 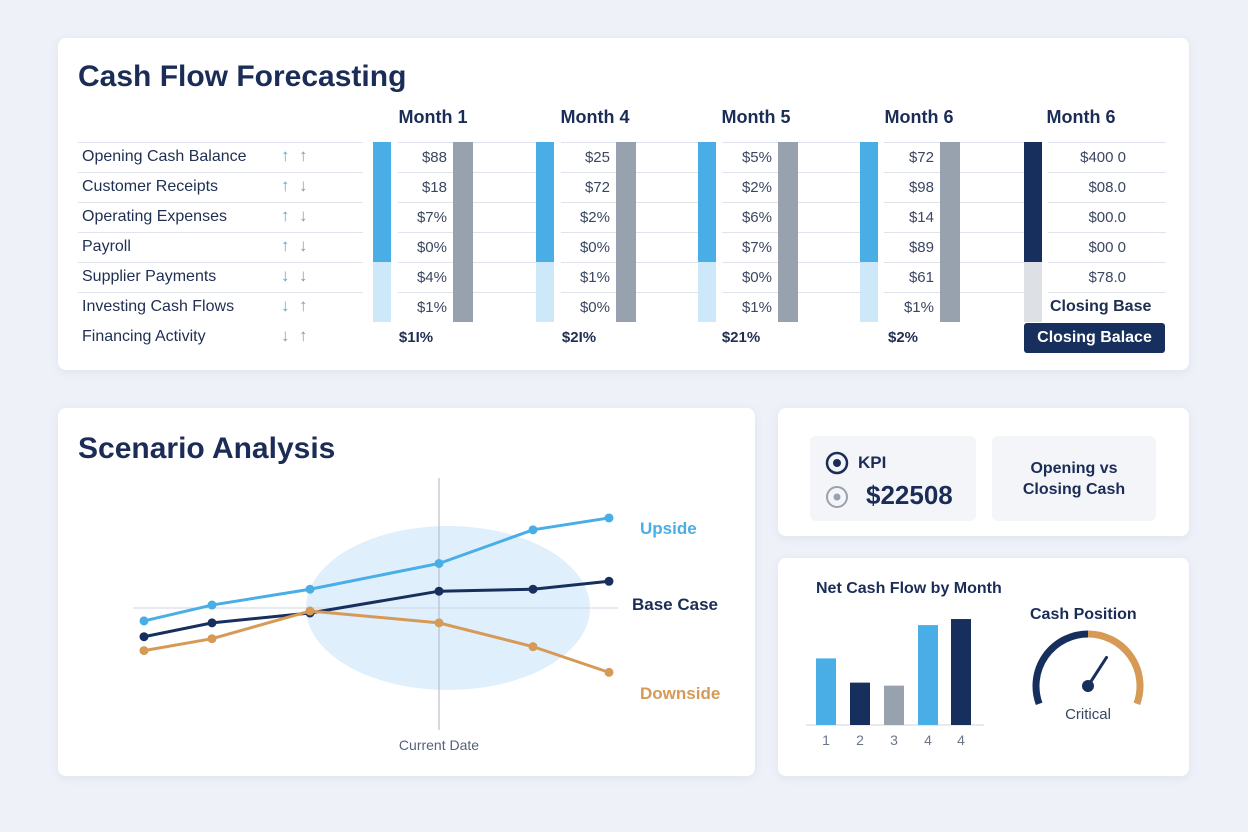 What do you see at coordinates (741, 337) in the screenshot?
I see `table-cell: $21%` at bounding box center [741, 337].